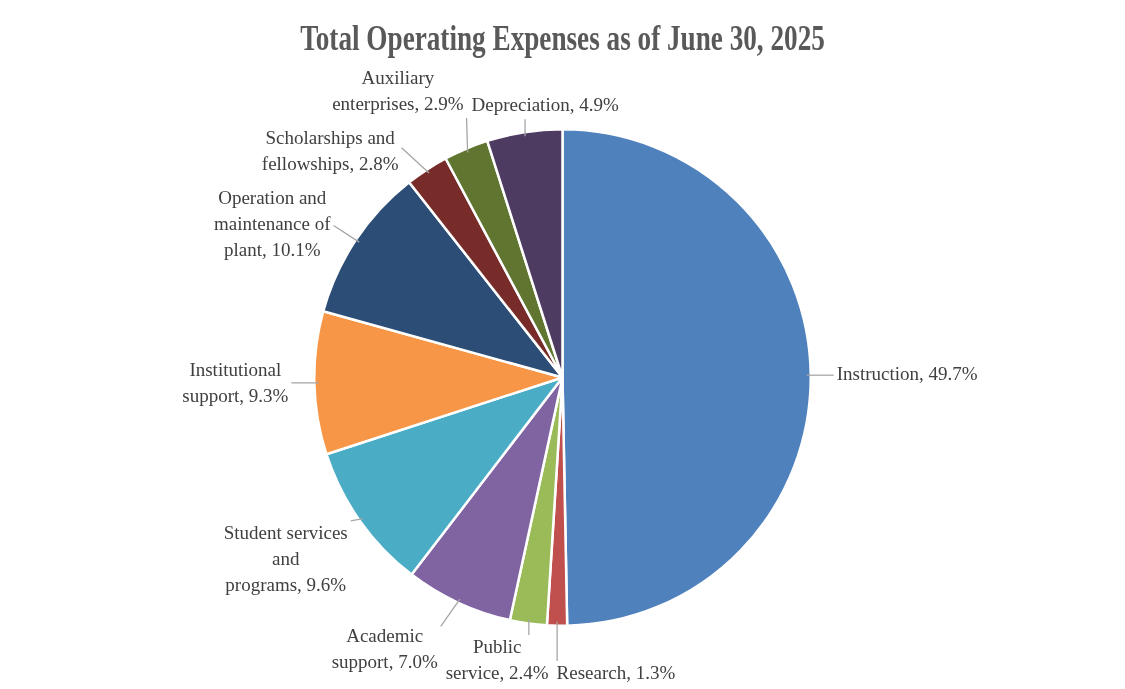  Describe the element at coordinates (562, 38) in the screenshot. I see `chart-title: Total Operating Expenses as of June 30, 2025` at that location.